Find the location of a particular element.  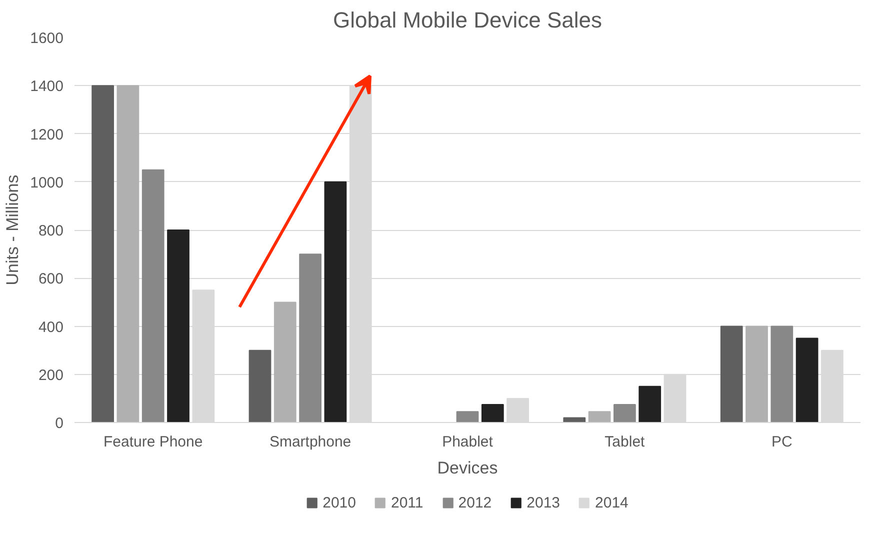

x-tick-label: Phablet is located at coordinates (468, 442).